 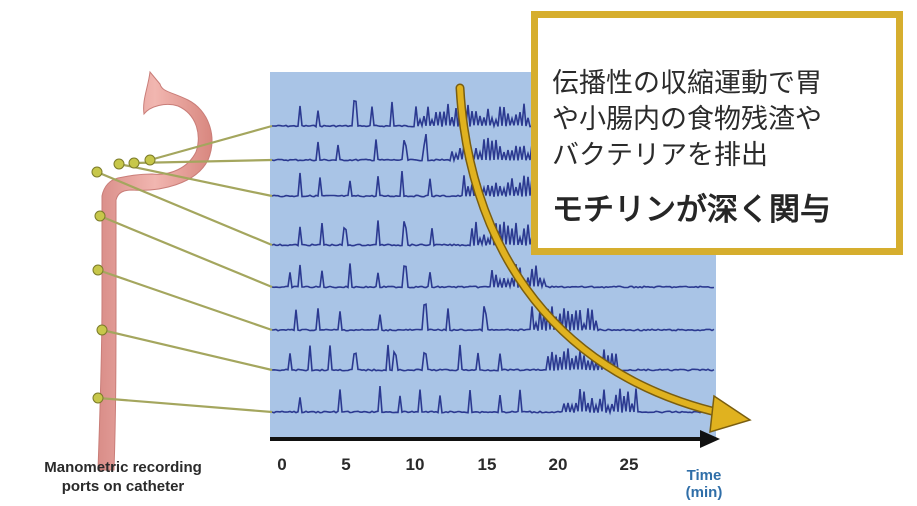 What do you see at coordinates (558, 464) in the screenshot?
I see `time-tick-20: 20` at bounding box center [558, 464].